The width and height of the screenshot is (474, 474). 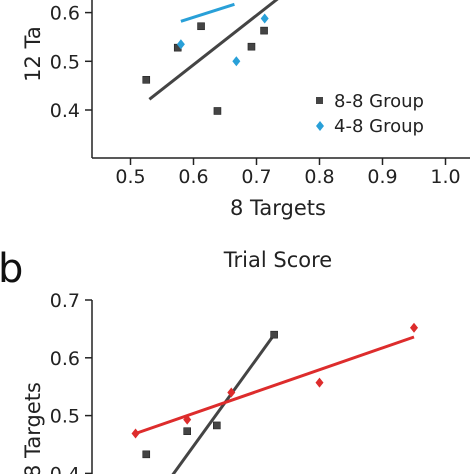 I want to click on legend-label-4-8: 4-8 Group, so click(x=379, y=126).